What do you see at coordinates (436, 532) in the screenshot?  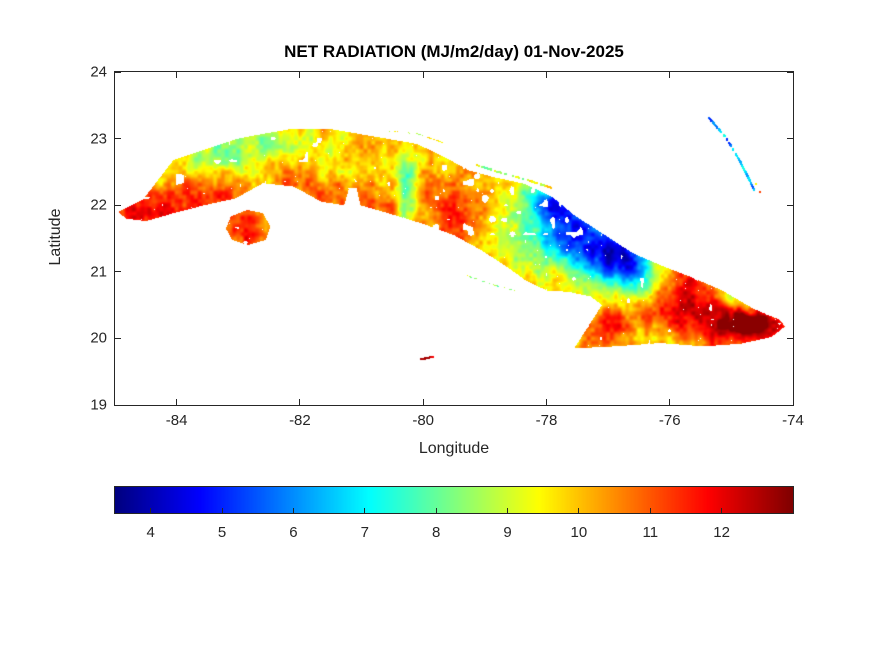 I see `colorbar-tick-label: 8` at bounding box center [436, 532].